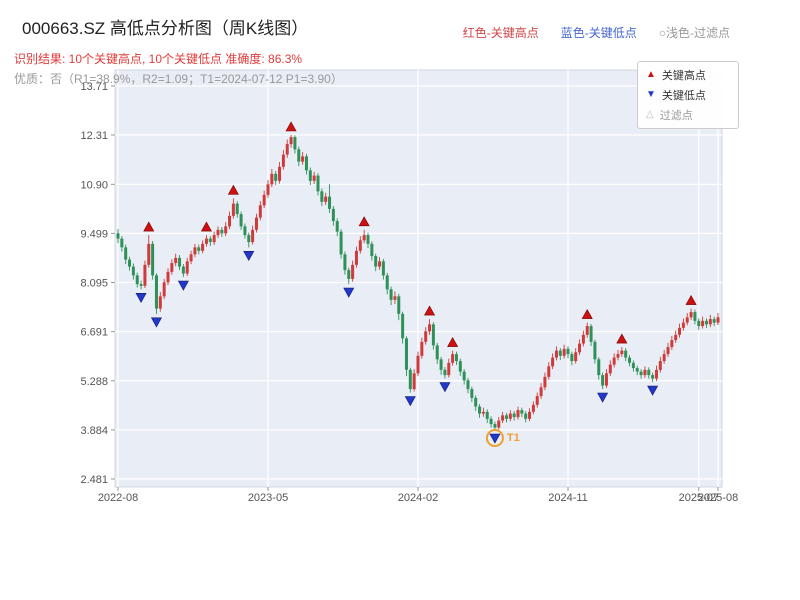 The image size is (800, 600). Describe the element at coordinates (268, 498) in the screenshot. I see `x-tick-label: 2023-05` at that location.